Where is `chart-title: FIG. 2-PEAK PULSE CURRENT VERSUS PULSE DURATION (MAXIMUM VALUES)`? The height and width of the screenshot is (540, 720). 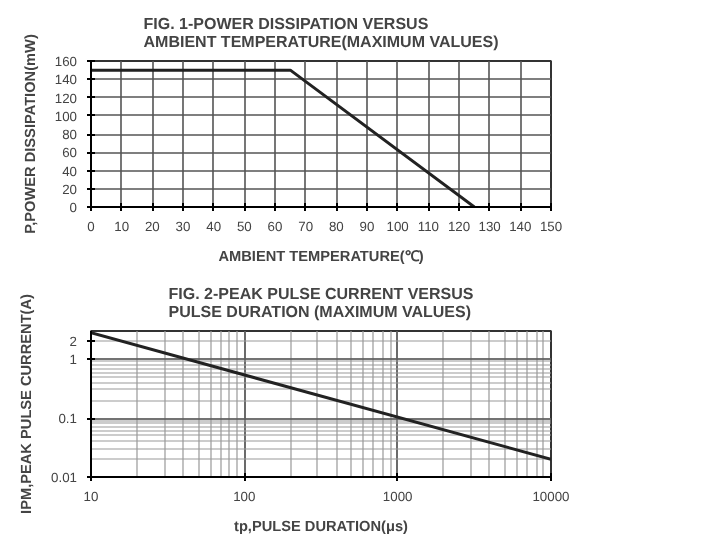
chart-title: FIG. 2-PEAK PULSE CURRENT VERSUS PULSE DURATION (MAXIMUM VALUES) is located at coordinates (321, 303).